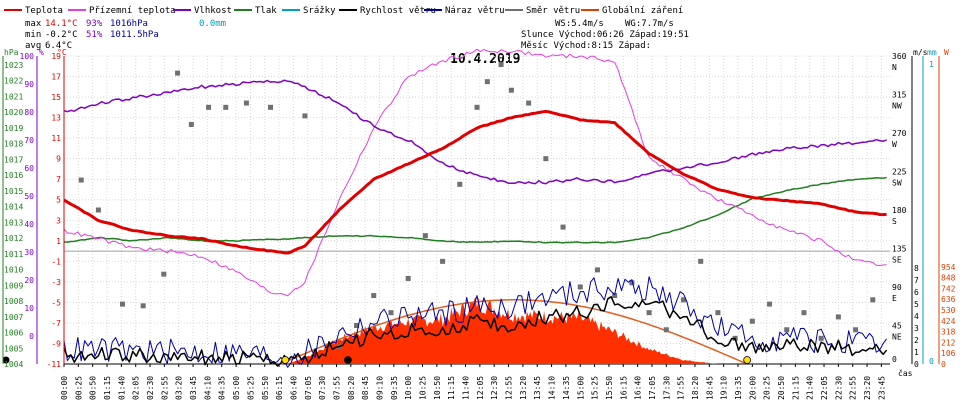 The image size is (966, 400). What do you see at coordinates (93, 388) in the screenshot?
I see `time-tick-label: 00:50` at bounding box center [93, 388].